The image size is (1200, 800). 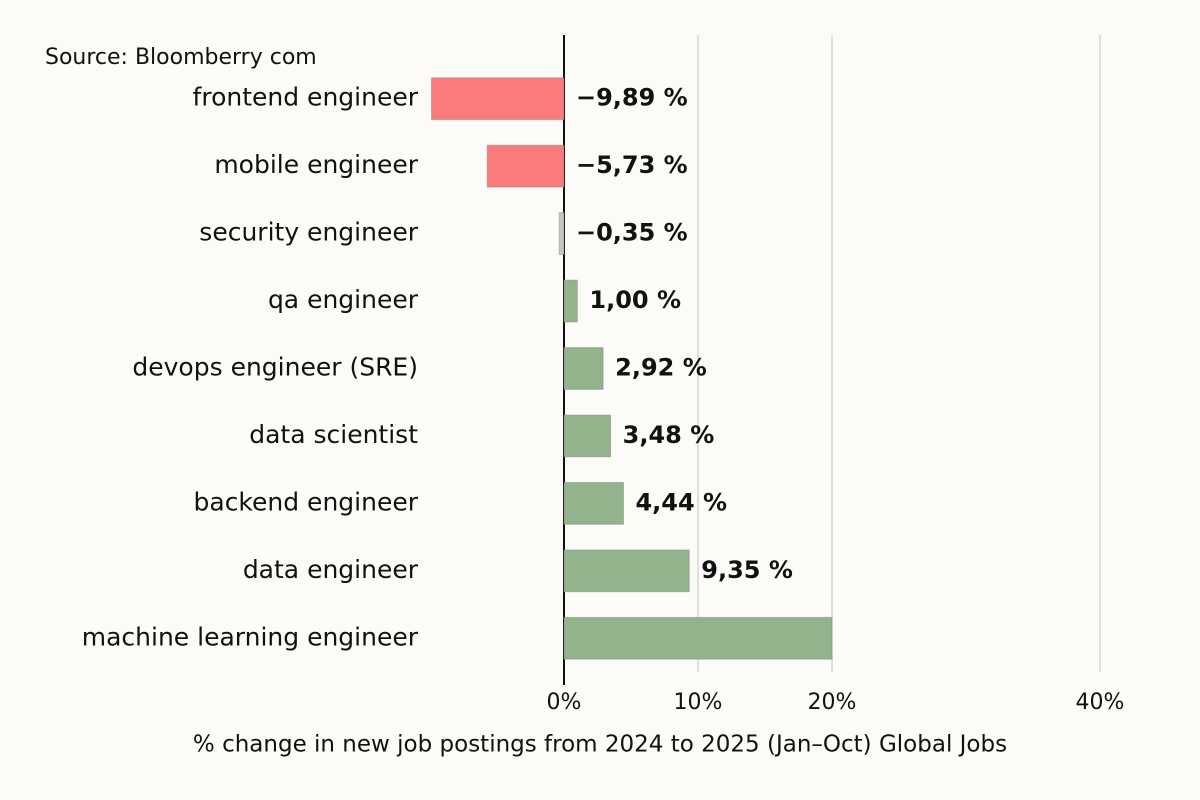 I want to click on x-tick-label: 20%, so click(x=832, y=702).